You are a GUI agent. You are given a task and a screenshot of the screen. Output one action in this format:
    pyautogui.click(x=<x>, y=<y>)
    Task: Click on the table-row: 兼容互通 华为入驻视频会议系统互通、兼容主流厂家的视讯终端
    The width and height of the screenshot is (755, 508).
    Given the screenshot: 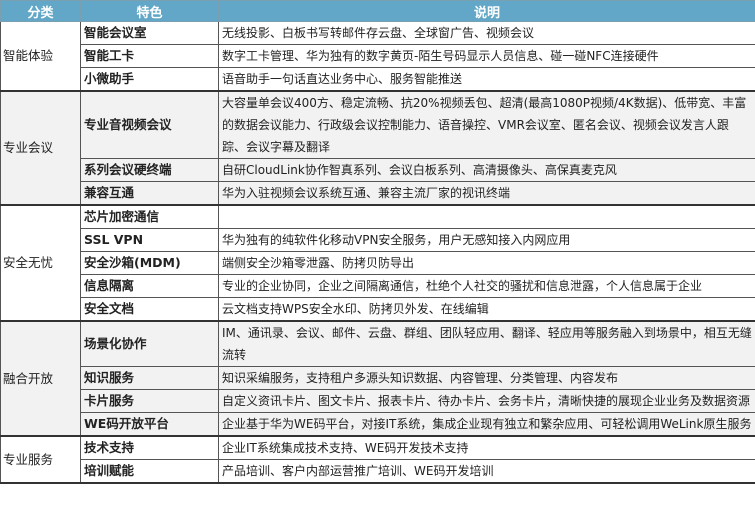 What is the action you would take?
    pyautogui.click(x=378, y=193)
    